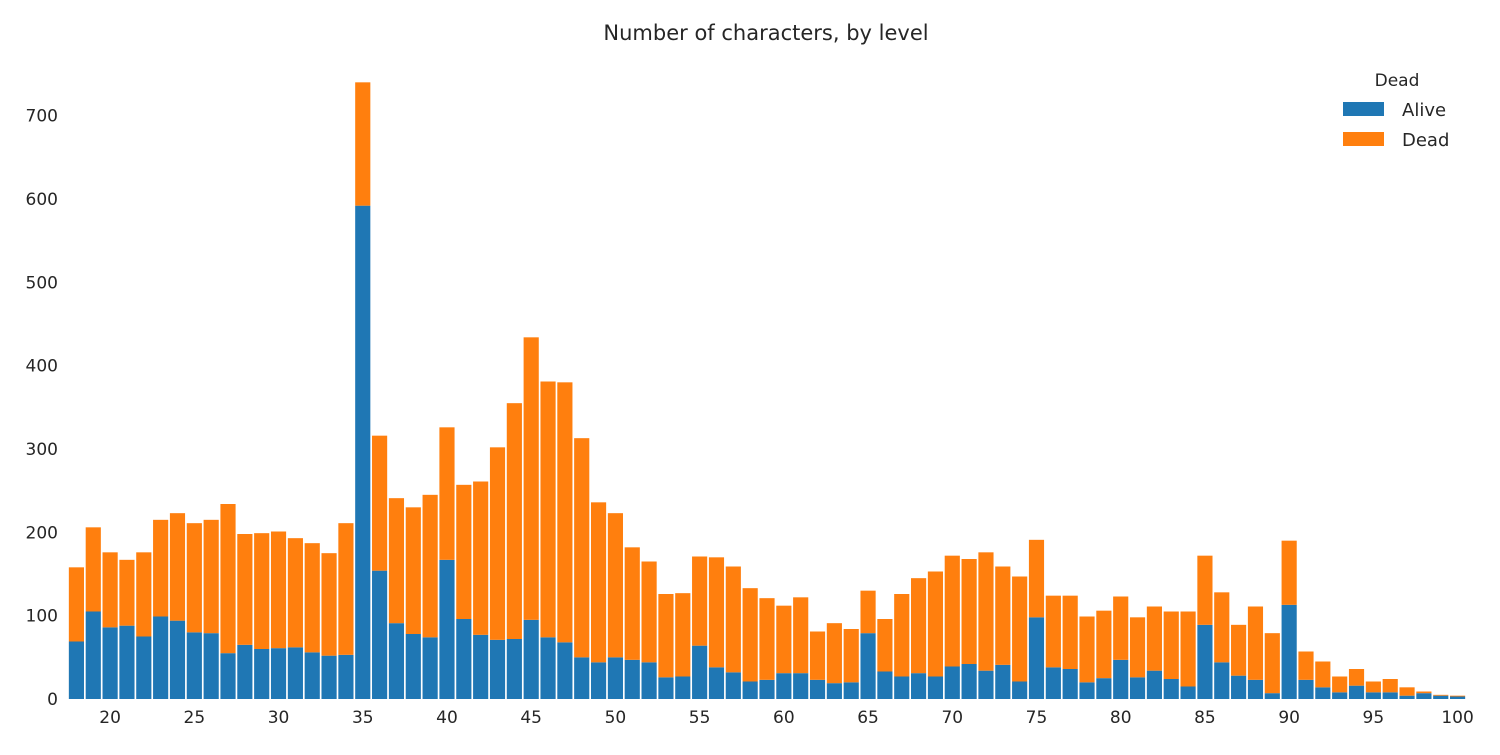 This screenshot has height=755, width=1500. I want to click on legend-title: Dead, so click(1397, 81).